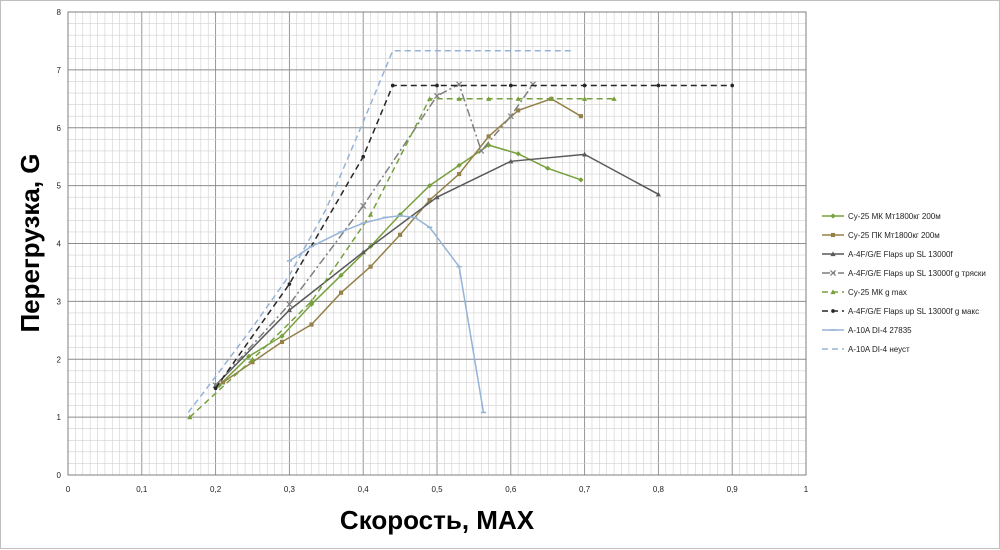  Describe the element at coordinates (879, 349) in the screenshot. I see `legend-label: A-10A DI-4 неуст` at that location.